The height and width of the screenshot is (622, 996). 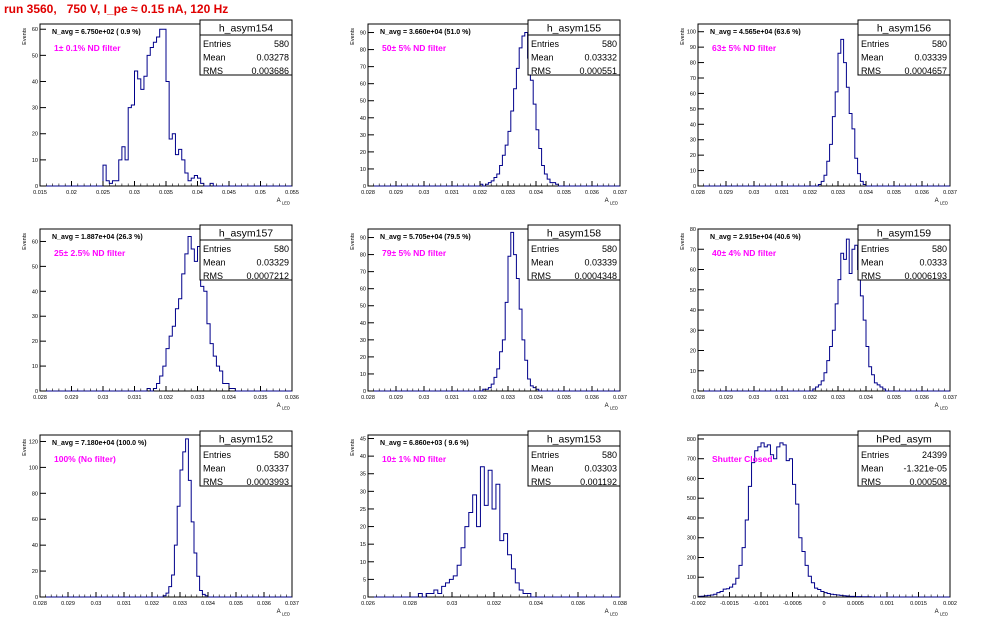 I want to click on y-tick-label: 5, so click(x=364, y=580).